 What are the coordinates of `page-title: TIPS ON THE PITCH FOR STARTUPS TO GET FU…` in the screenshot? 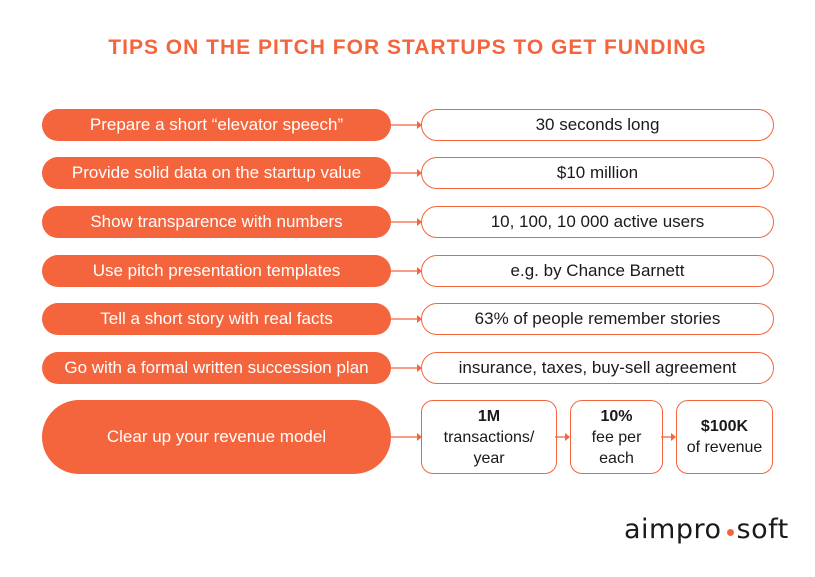 It's located at (407, 47).